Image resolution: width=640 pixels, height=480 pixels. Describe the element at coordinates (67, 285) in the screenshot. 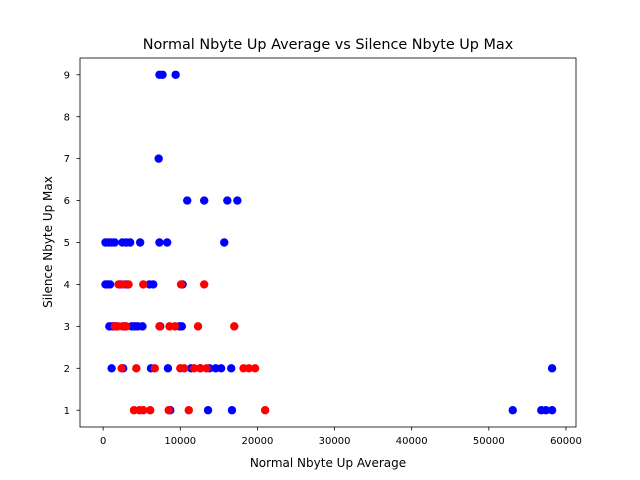

I see `y-tick-label: 4` at that location.